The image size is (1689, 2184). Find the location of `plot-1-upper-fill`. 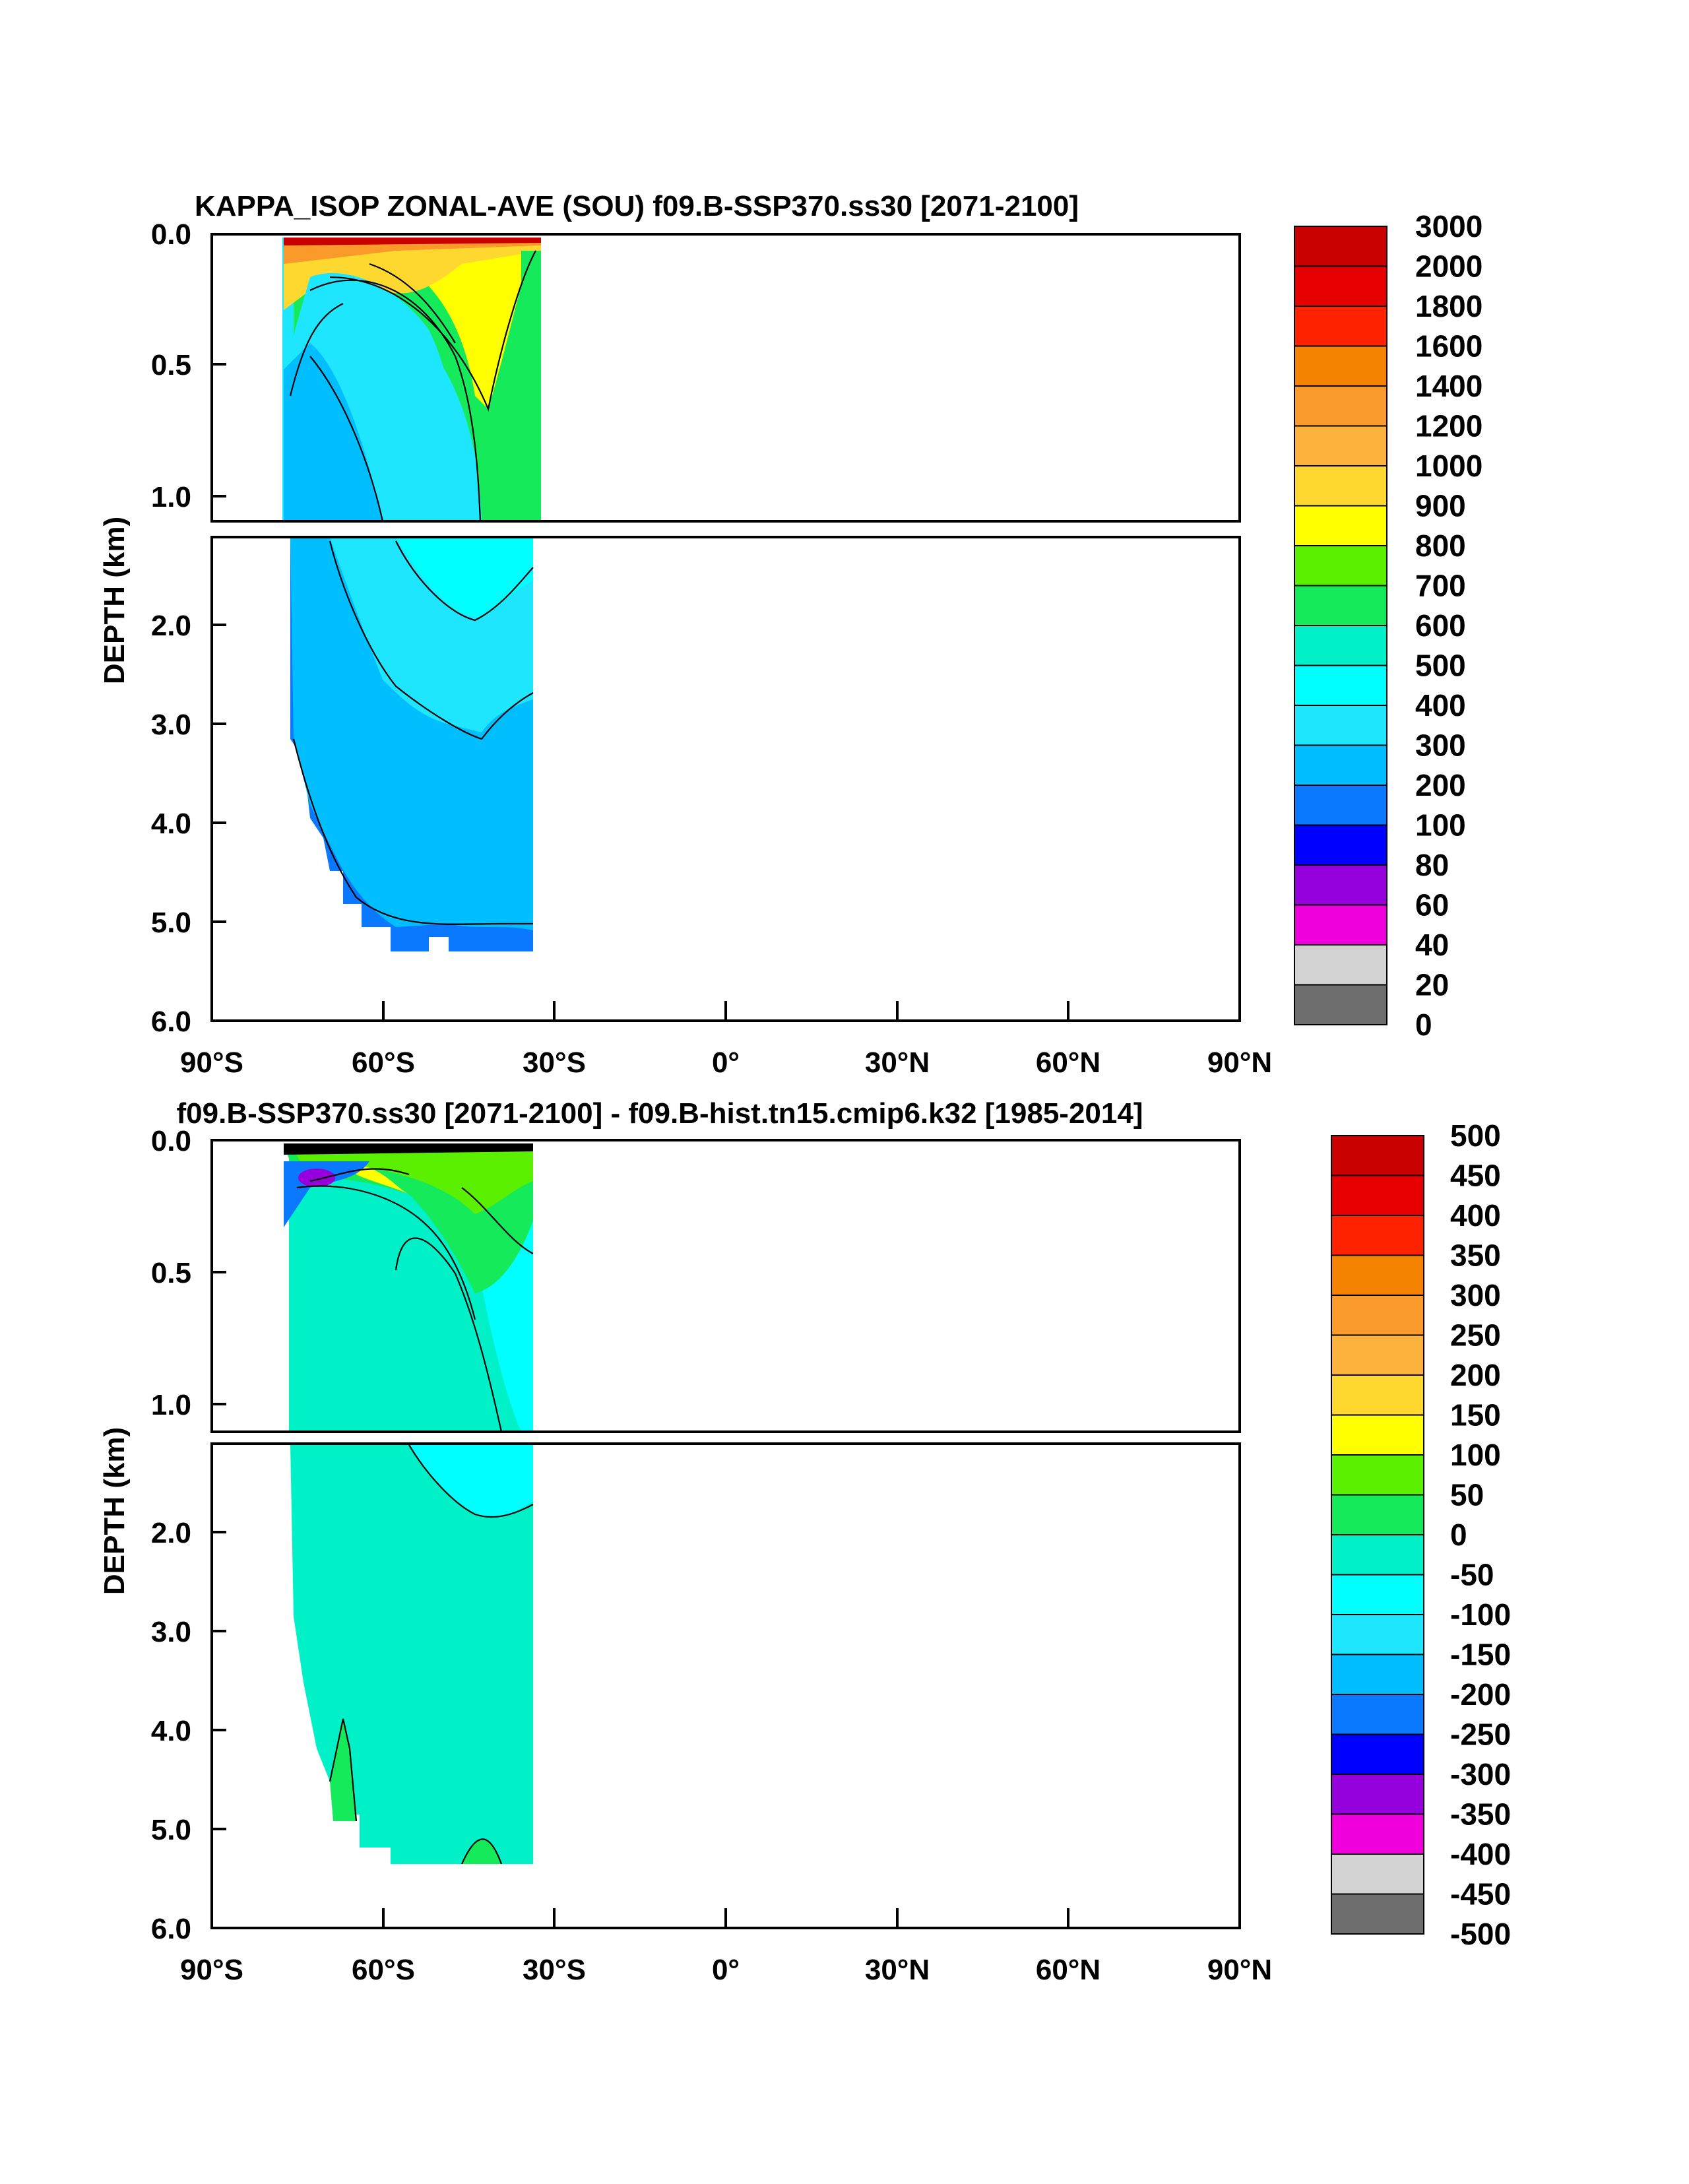

plot-1-upper-fill is located at coordinates (411, 379).